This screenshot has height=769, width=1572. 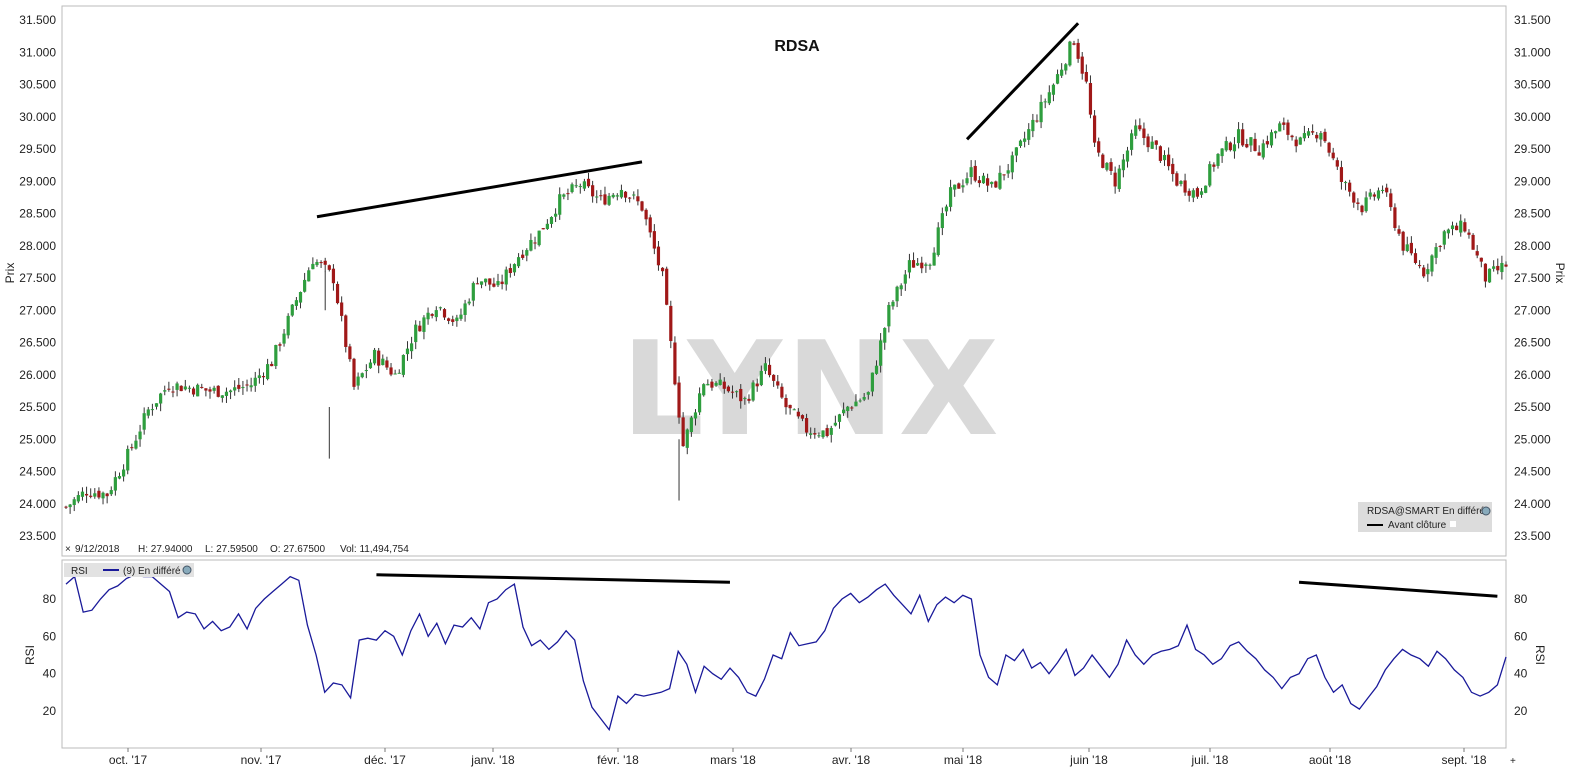 I want to click on rsi-ytick-right-3: 80, so click(x=1521, y=599).